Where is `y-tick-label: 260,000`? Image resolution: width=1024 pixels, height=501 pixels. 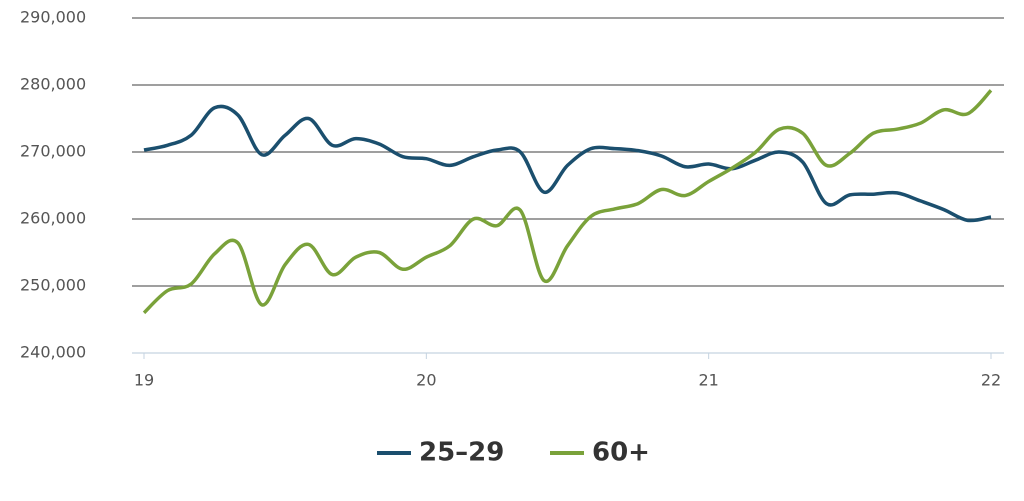
y-tick-label: 260,000 is located at coordinates (53, 218).